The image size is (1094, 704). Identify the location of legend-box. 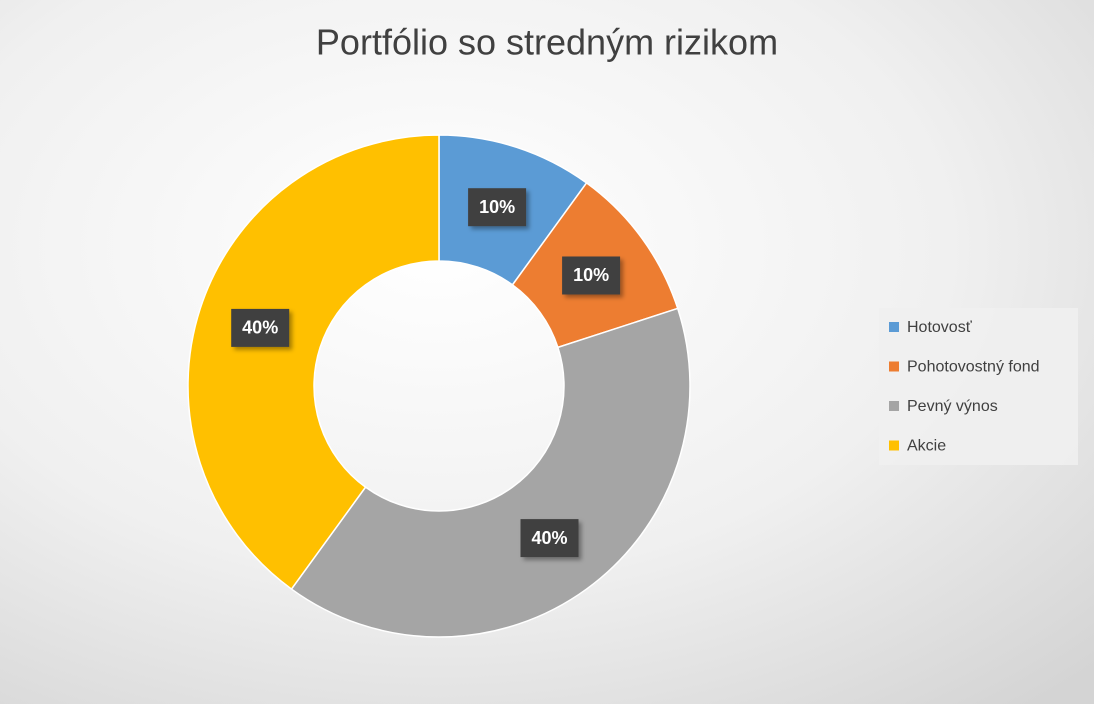
(978, 386).